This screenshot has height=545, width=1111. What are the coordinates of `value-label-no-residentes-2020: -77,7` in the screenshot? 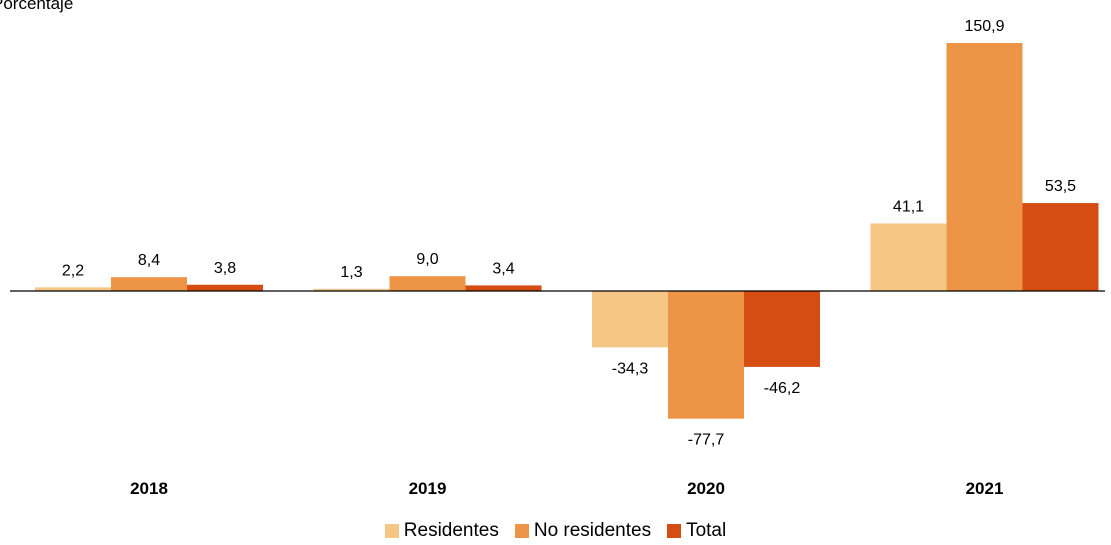 It's located at (706, 440).